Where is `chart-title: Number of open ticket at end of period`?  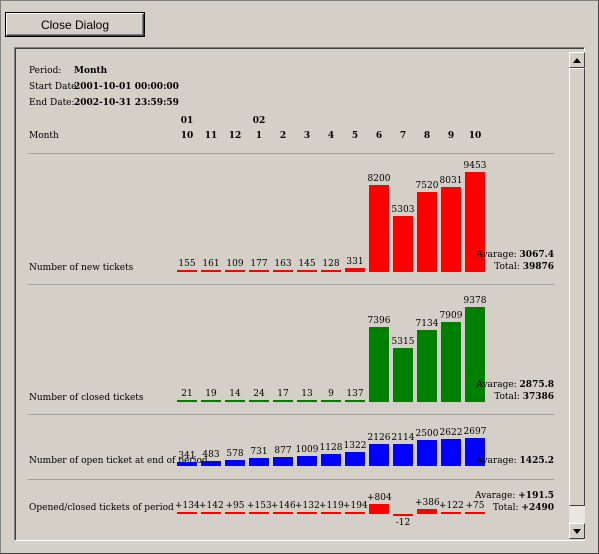 chart-title: Number of open ticket at end of period is located at coordinates (118, 461).